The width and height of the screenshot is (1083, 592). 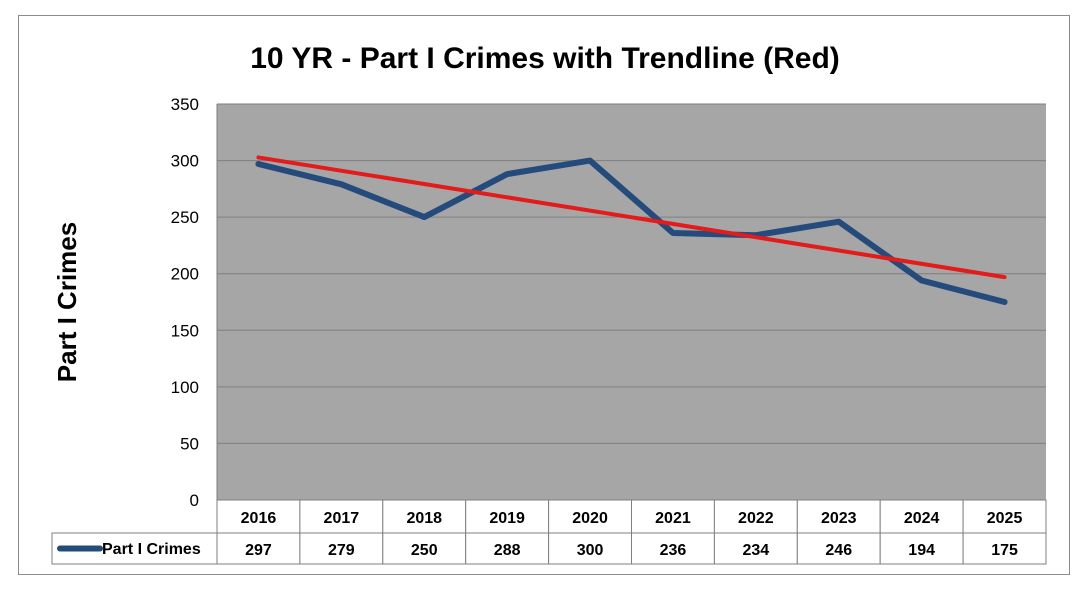 I want to click on y-tick-label: 200, so click(x=185, y=274).